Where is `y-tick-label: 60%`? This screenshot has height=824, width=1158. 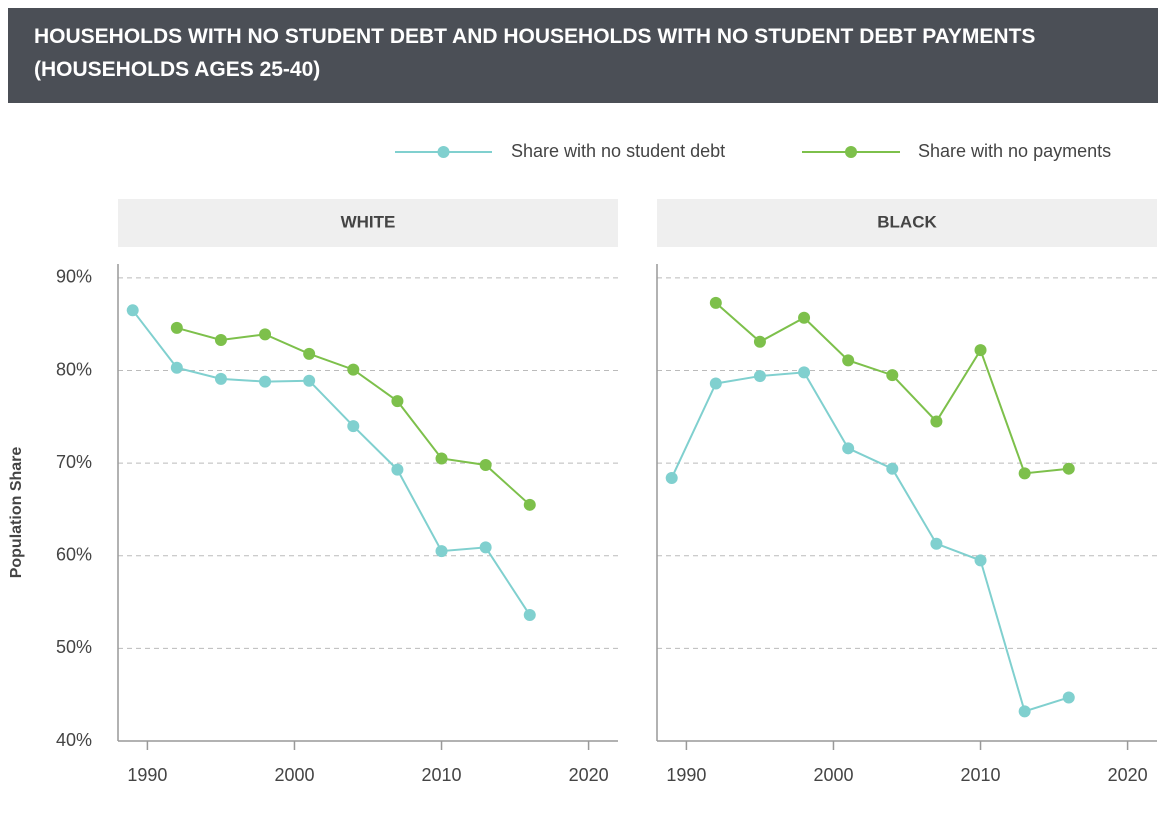
y-tick-label: 60% is located at coordinates (74, 555).